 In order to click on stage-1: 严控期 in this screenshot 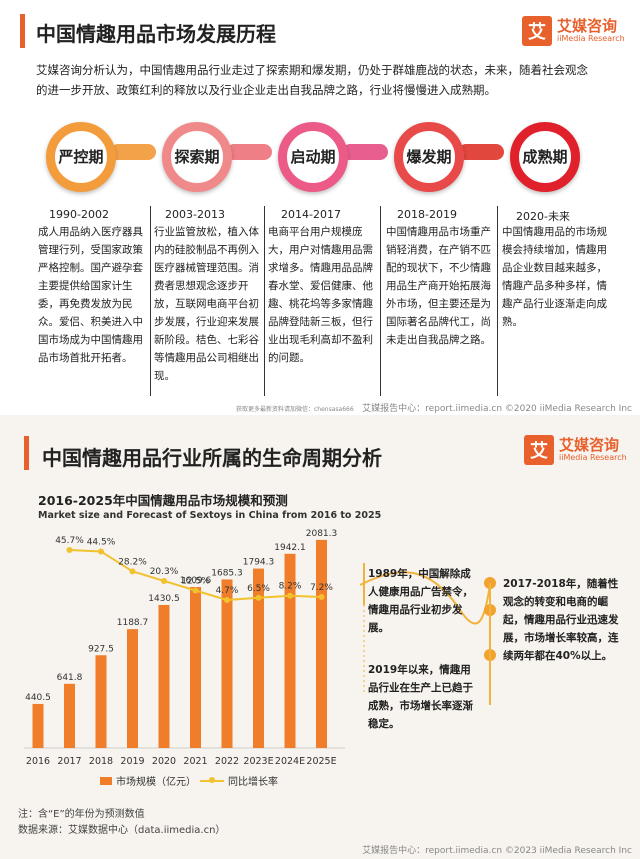, I will do `click(98, 156)`.